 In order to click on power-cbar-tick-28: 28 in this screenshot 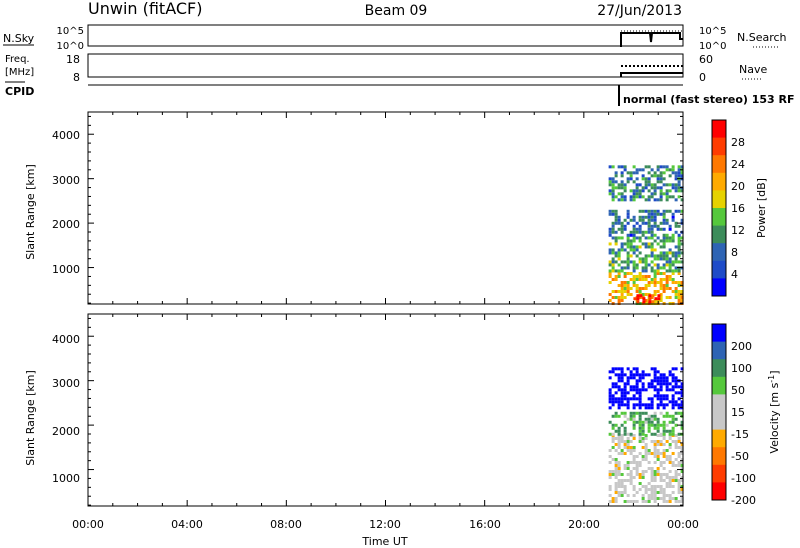, I will do `click(738, 142)`.